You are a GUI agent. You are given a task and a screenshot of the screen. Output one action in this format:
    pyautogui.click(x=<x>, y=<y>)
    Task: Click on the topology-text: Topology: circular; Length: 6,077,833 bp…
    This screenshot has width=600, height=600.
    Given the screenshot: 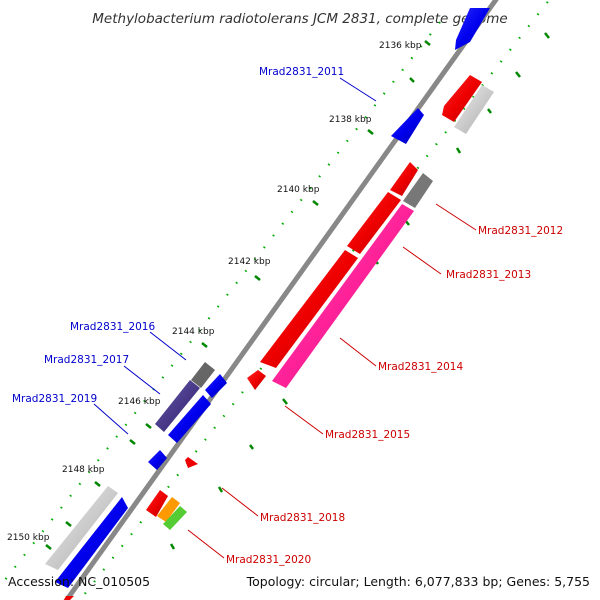 What is the action you would take?
    pyautogui.click(x=418, y=581)
    